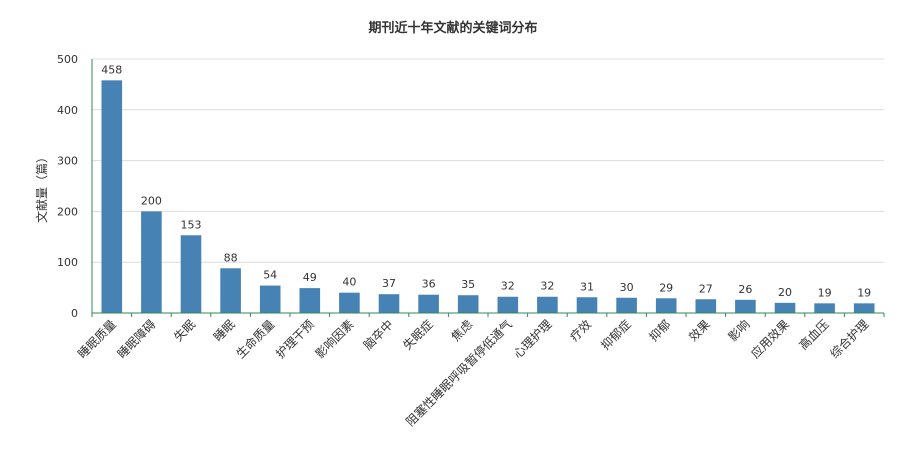 This screenshot has height=449, width=907. Describe the element at coordinates (461, 330) in the screenshot. I see `x-category-label: 焦虑` at that location.